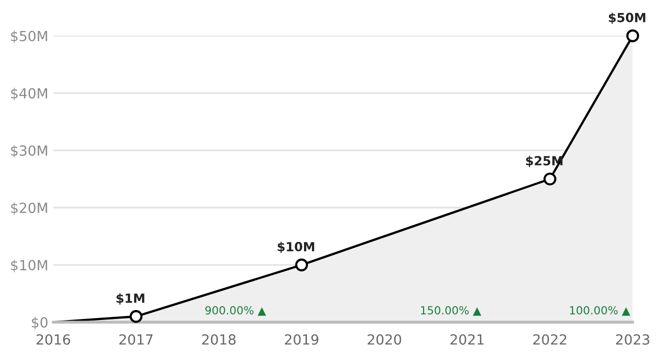 This screenshot has width=666, height=358. Describe the element at coordinates (29, 151) in the screenshot. I see `y-tick-label: $30M` at that location.